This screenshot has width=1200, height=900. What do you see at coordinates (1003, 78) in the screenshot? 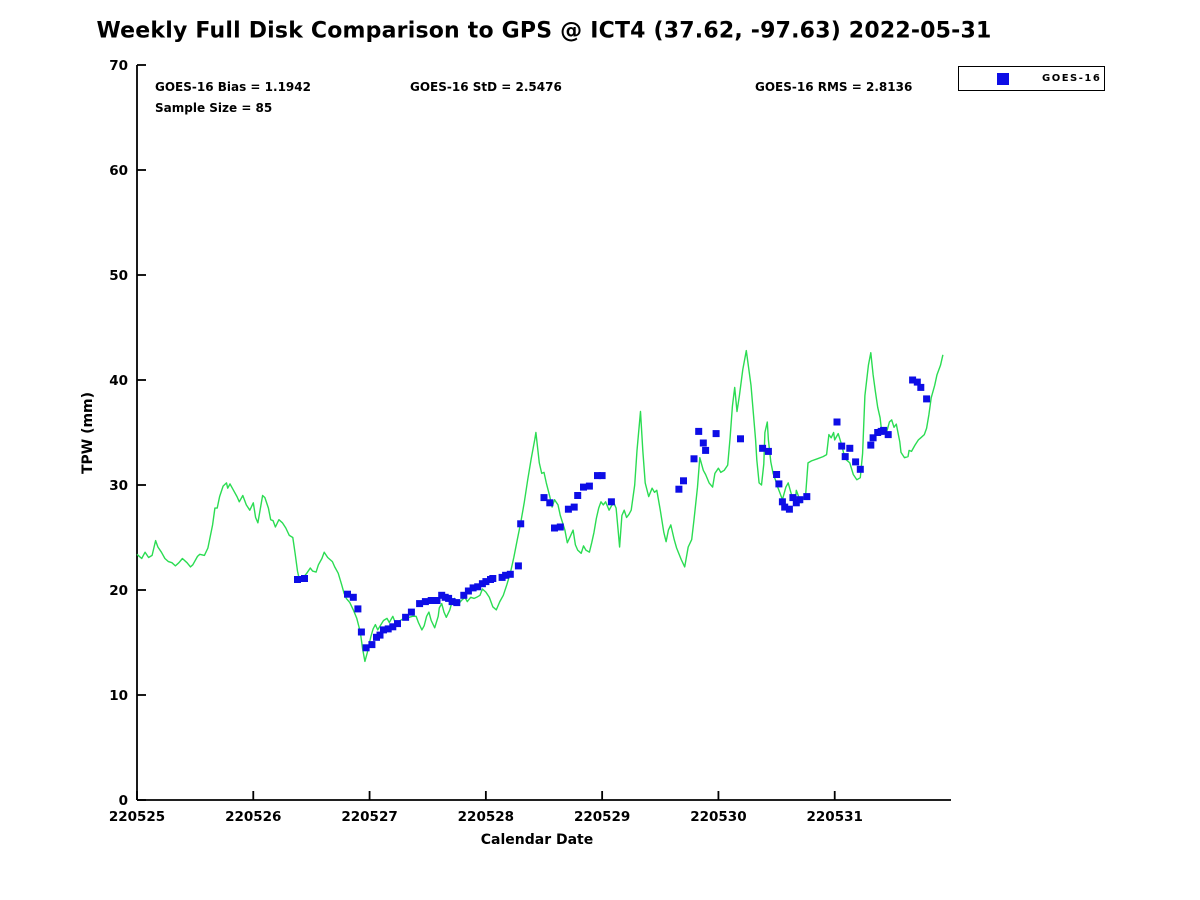
I see `legend-marker-icon` at bounding box center [1003, 78].